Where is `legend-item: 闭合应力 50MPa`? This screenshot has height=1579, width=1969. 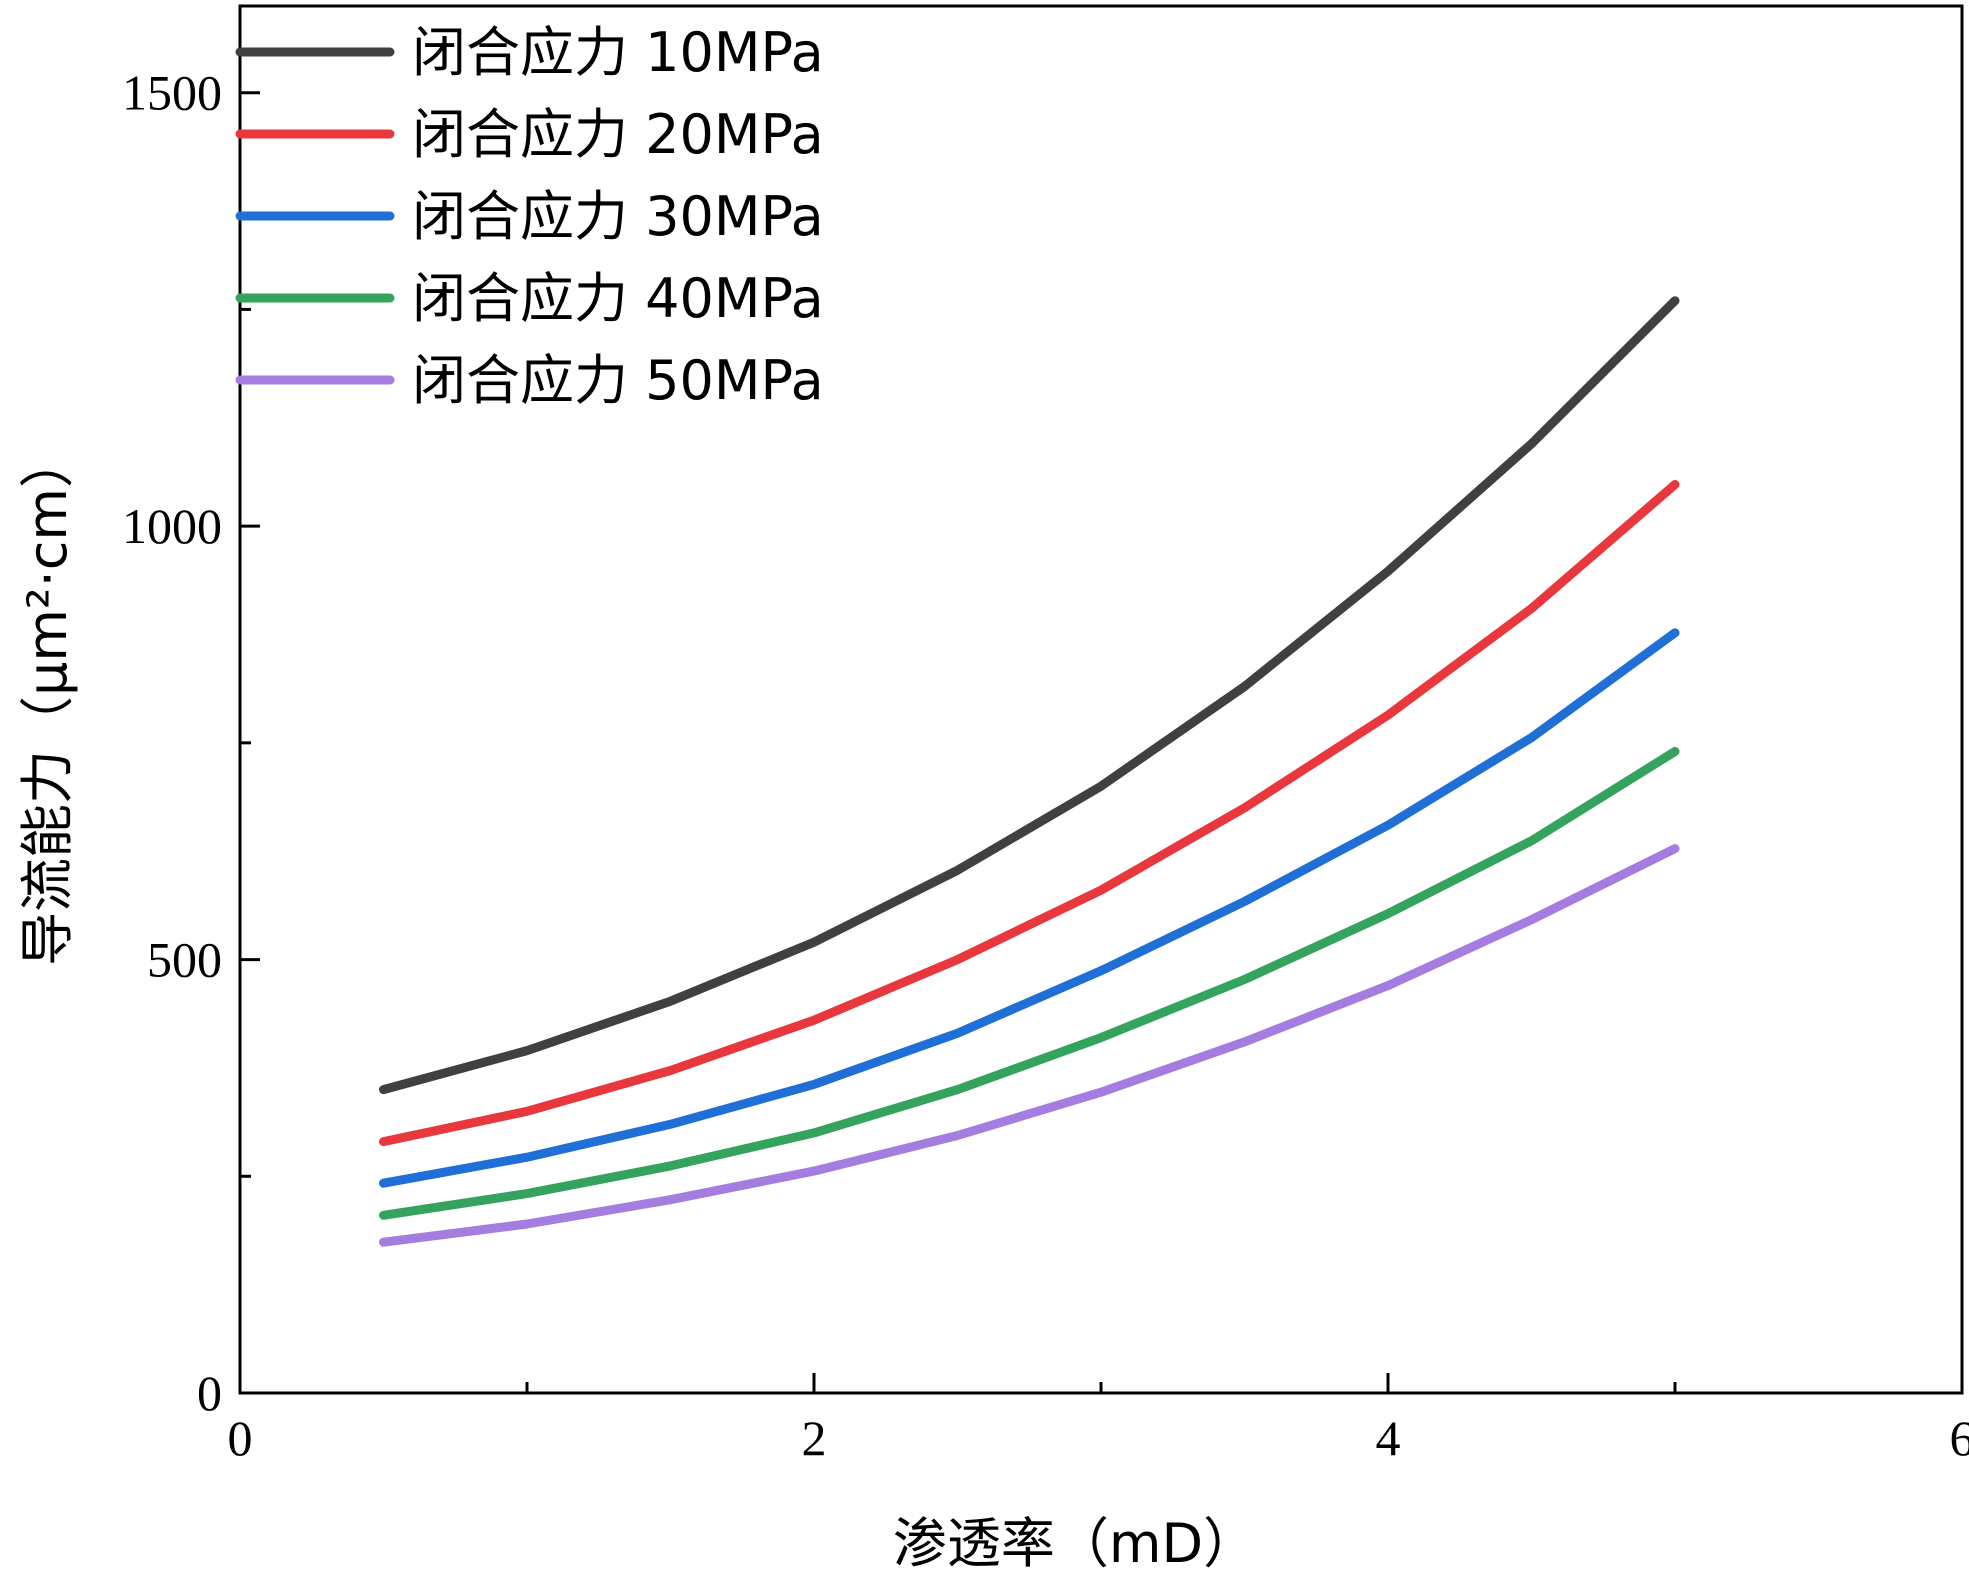 legend-item: 闭合应力 50MPa is located at coordinates (529, 380).